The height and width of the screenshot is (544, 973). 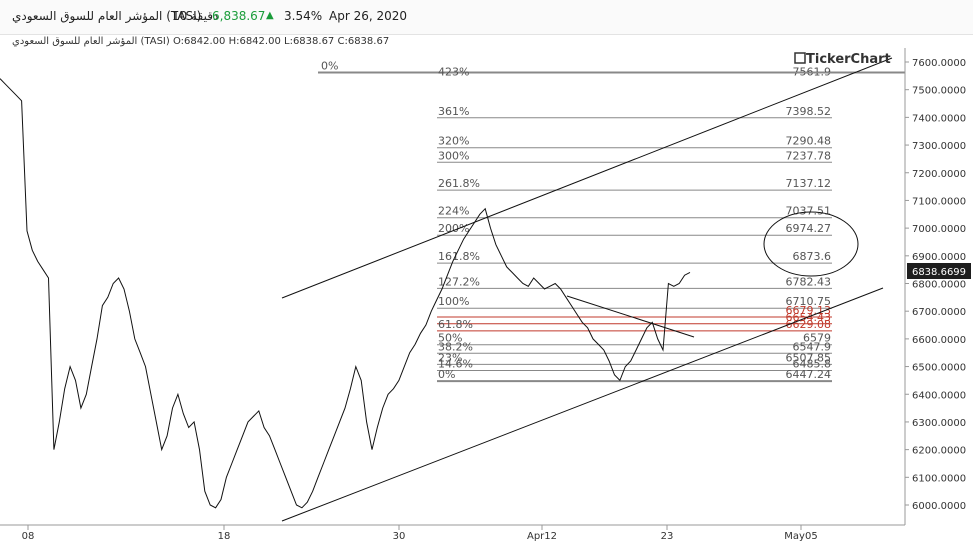 I want to click on price-tag: 6838.6699, so click(x=939, y=271).